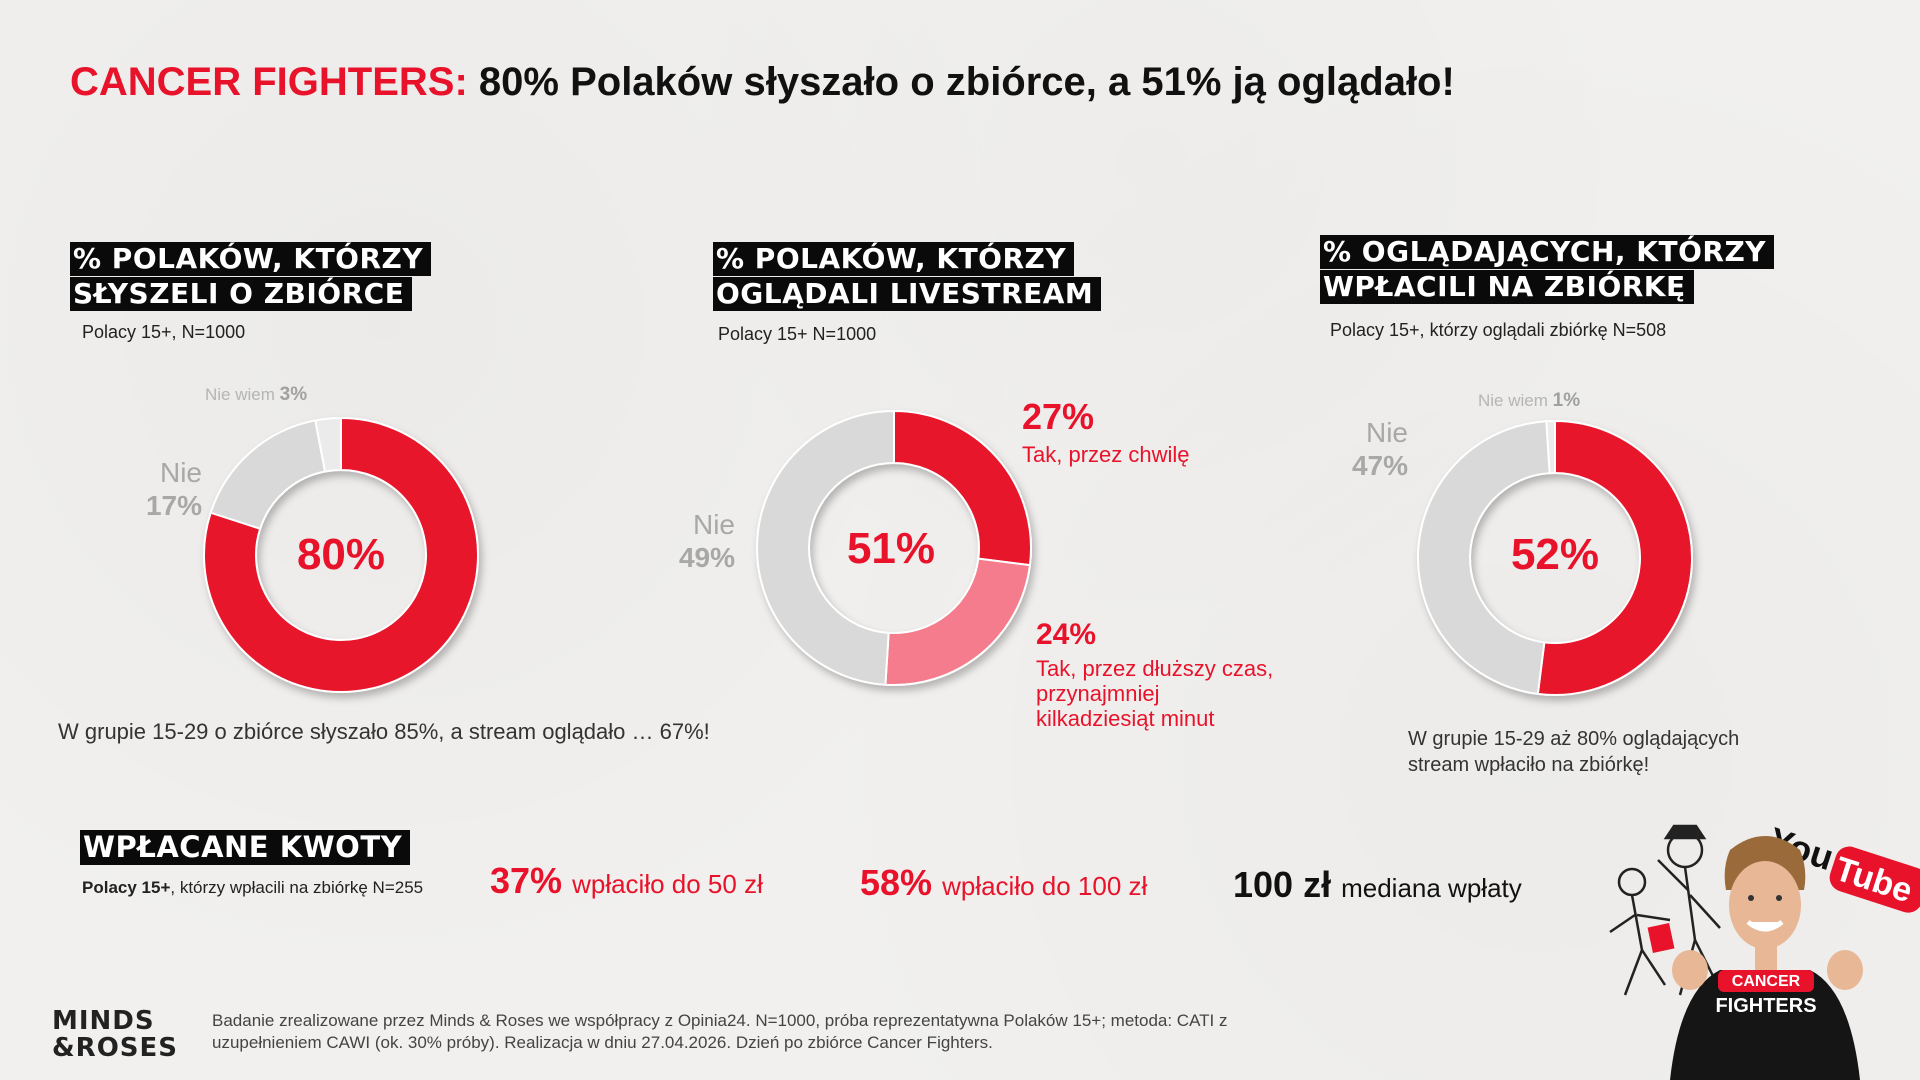 The height and width of the screenshot is (1080, 1920). I want to click on chart3-label-dontknow: Nie wiem 1%, so click(1529, 400).